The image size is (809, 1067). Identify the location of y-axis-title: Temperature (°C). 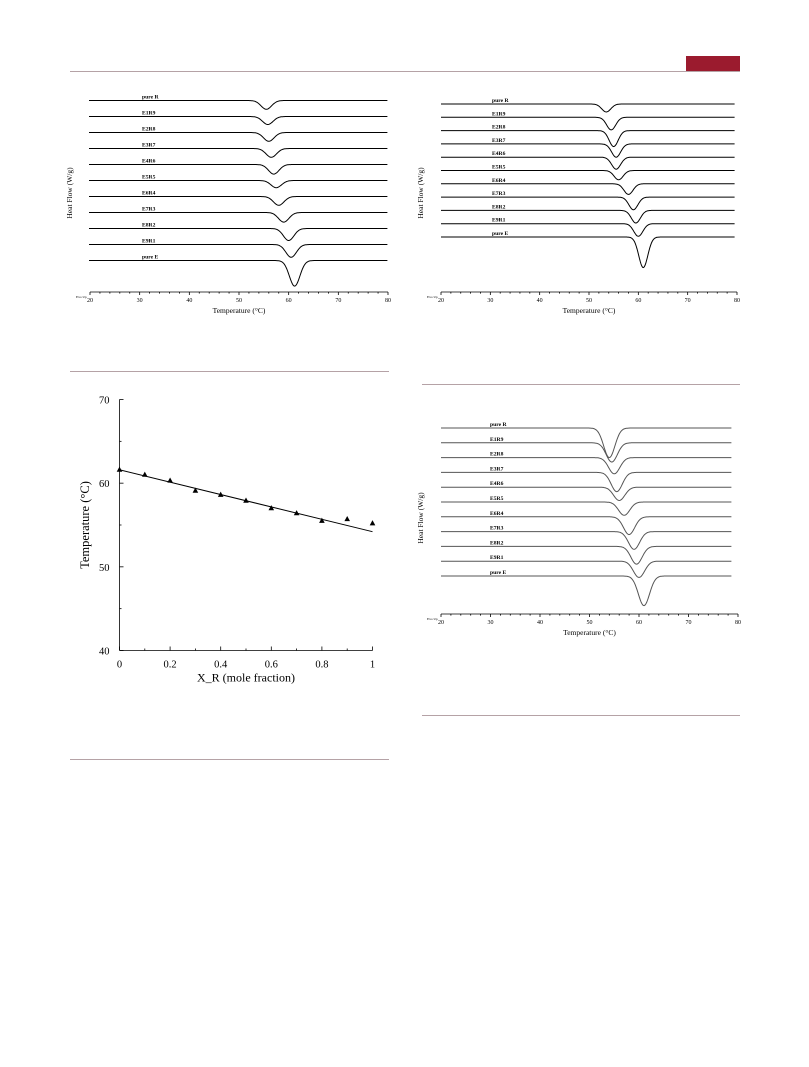
(85, 525).